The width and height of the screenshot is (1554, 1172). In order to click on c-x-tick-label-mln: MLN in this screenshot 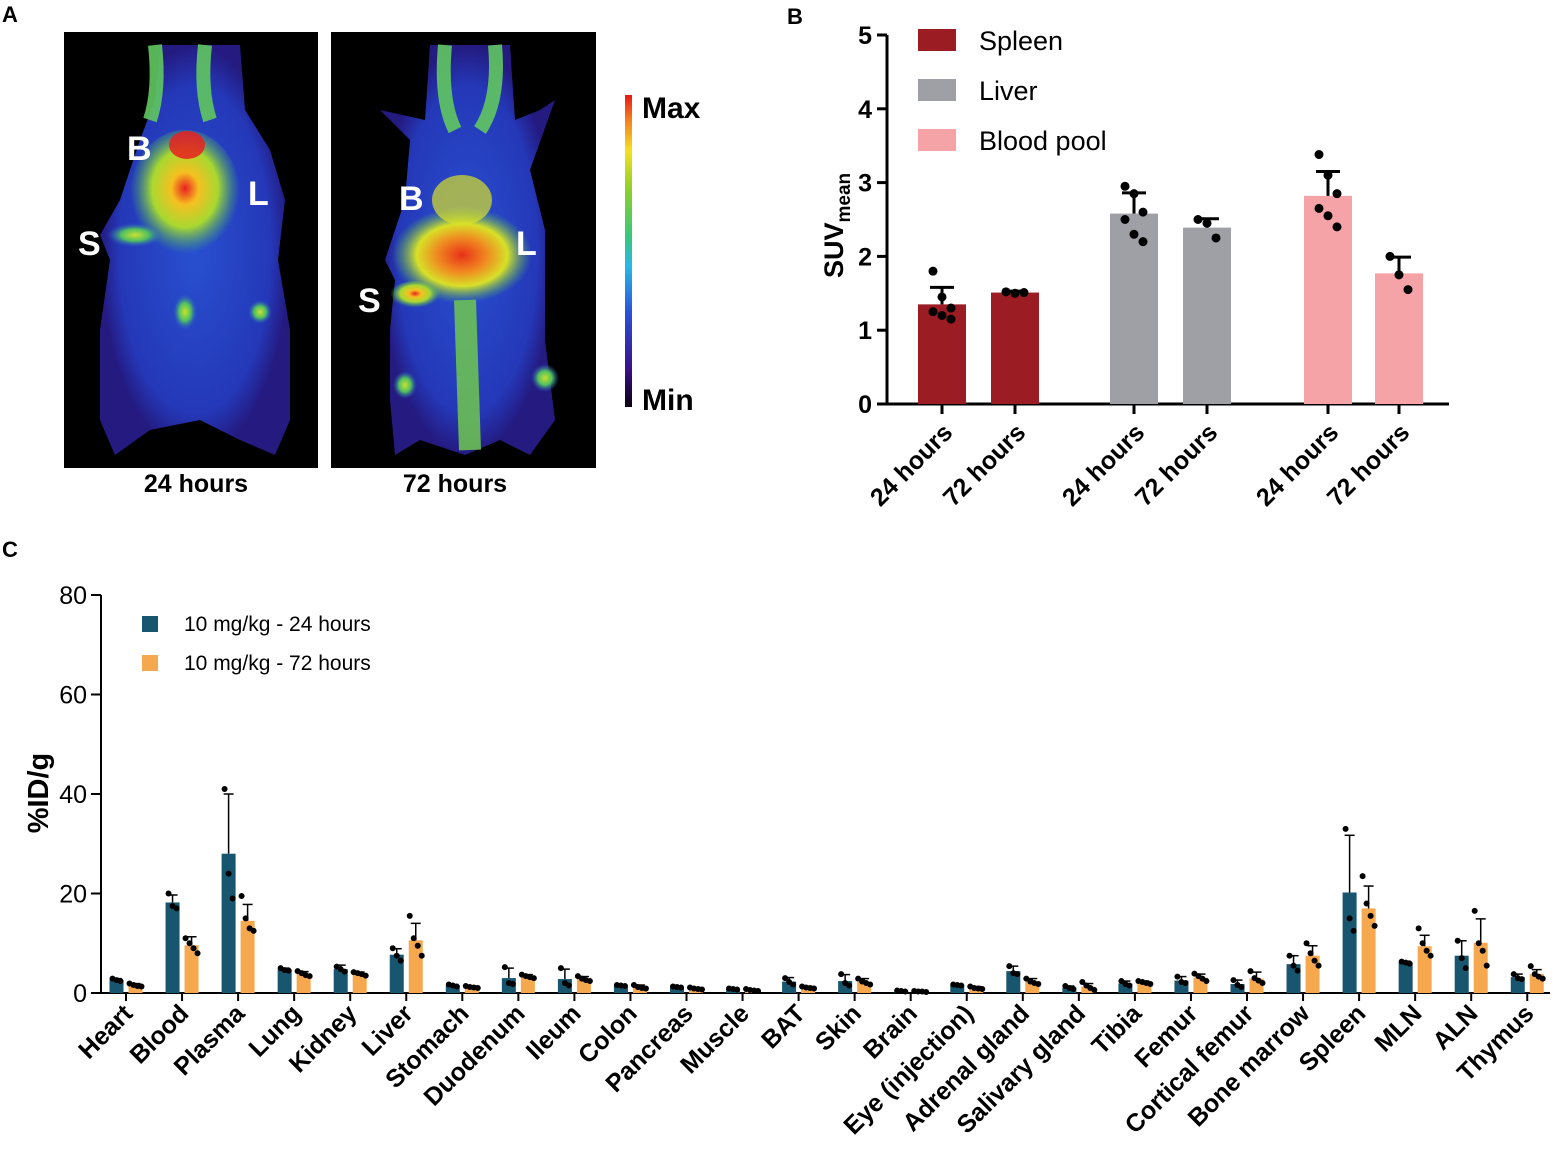, I will do `click(1398, 1028)`.